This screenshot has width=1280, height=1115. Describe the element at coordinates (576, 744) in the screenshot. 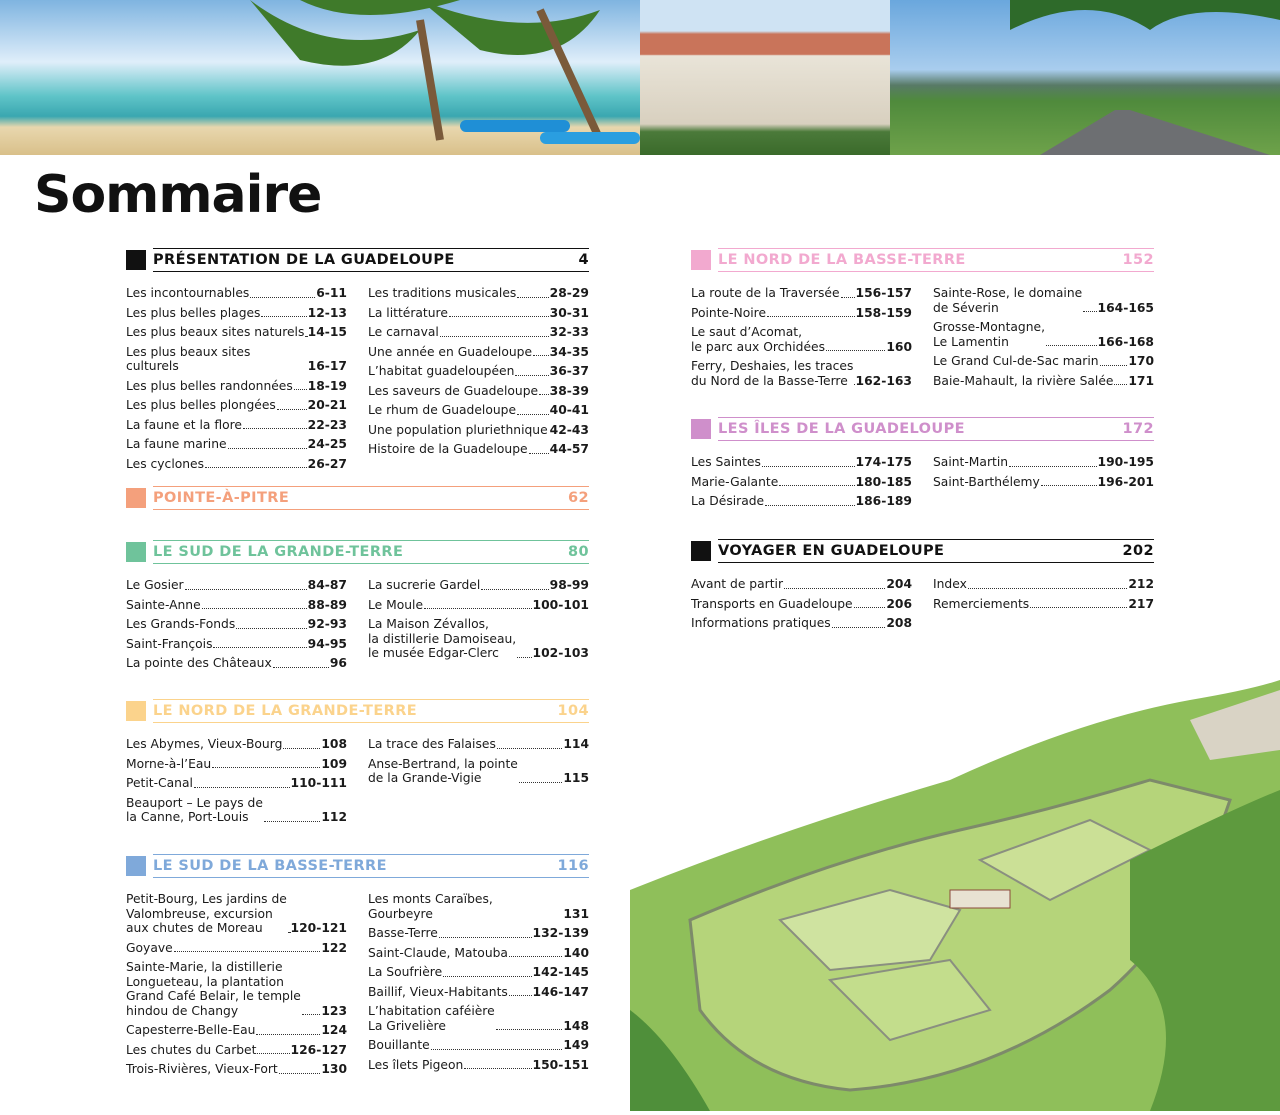

I see `entry-page: 114` at that location.